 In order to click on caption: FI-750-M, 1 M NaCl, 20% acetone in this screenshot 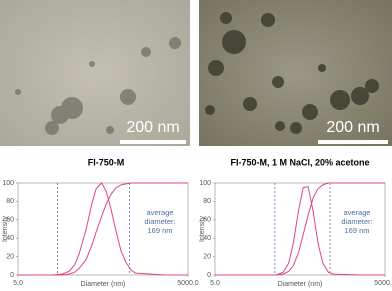, I will do `click(299, 162)`.